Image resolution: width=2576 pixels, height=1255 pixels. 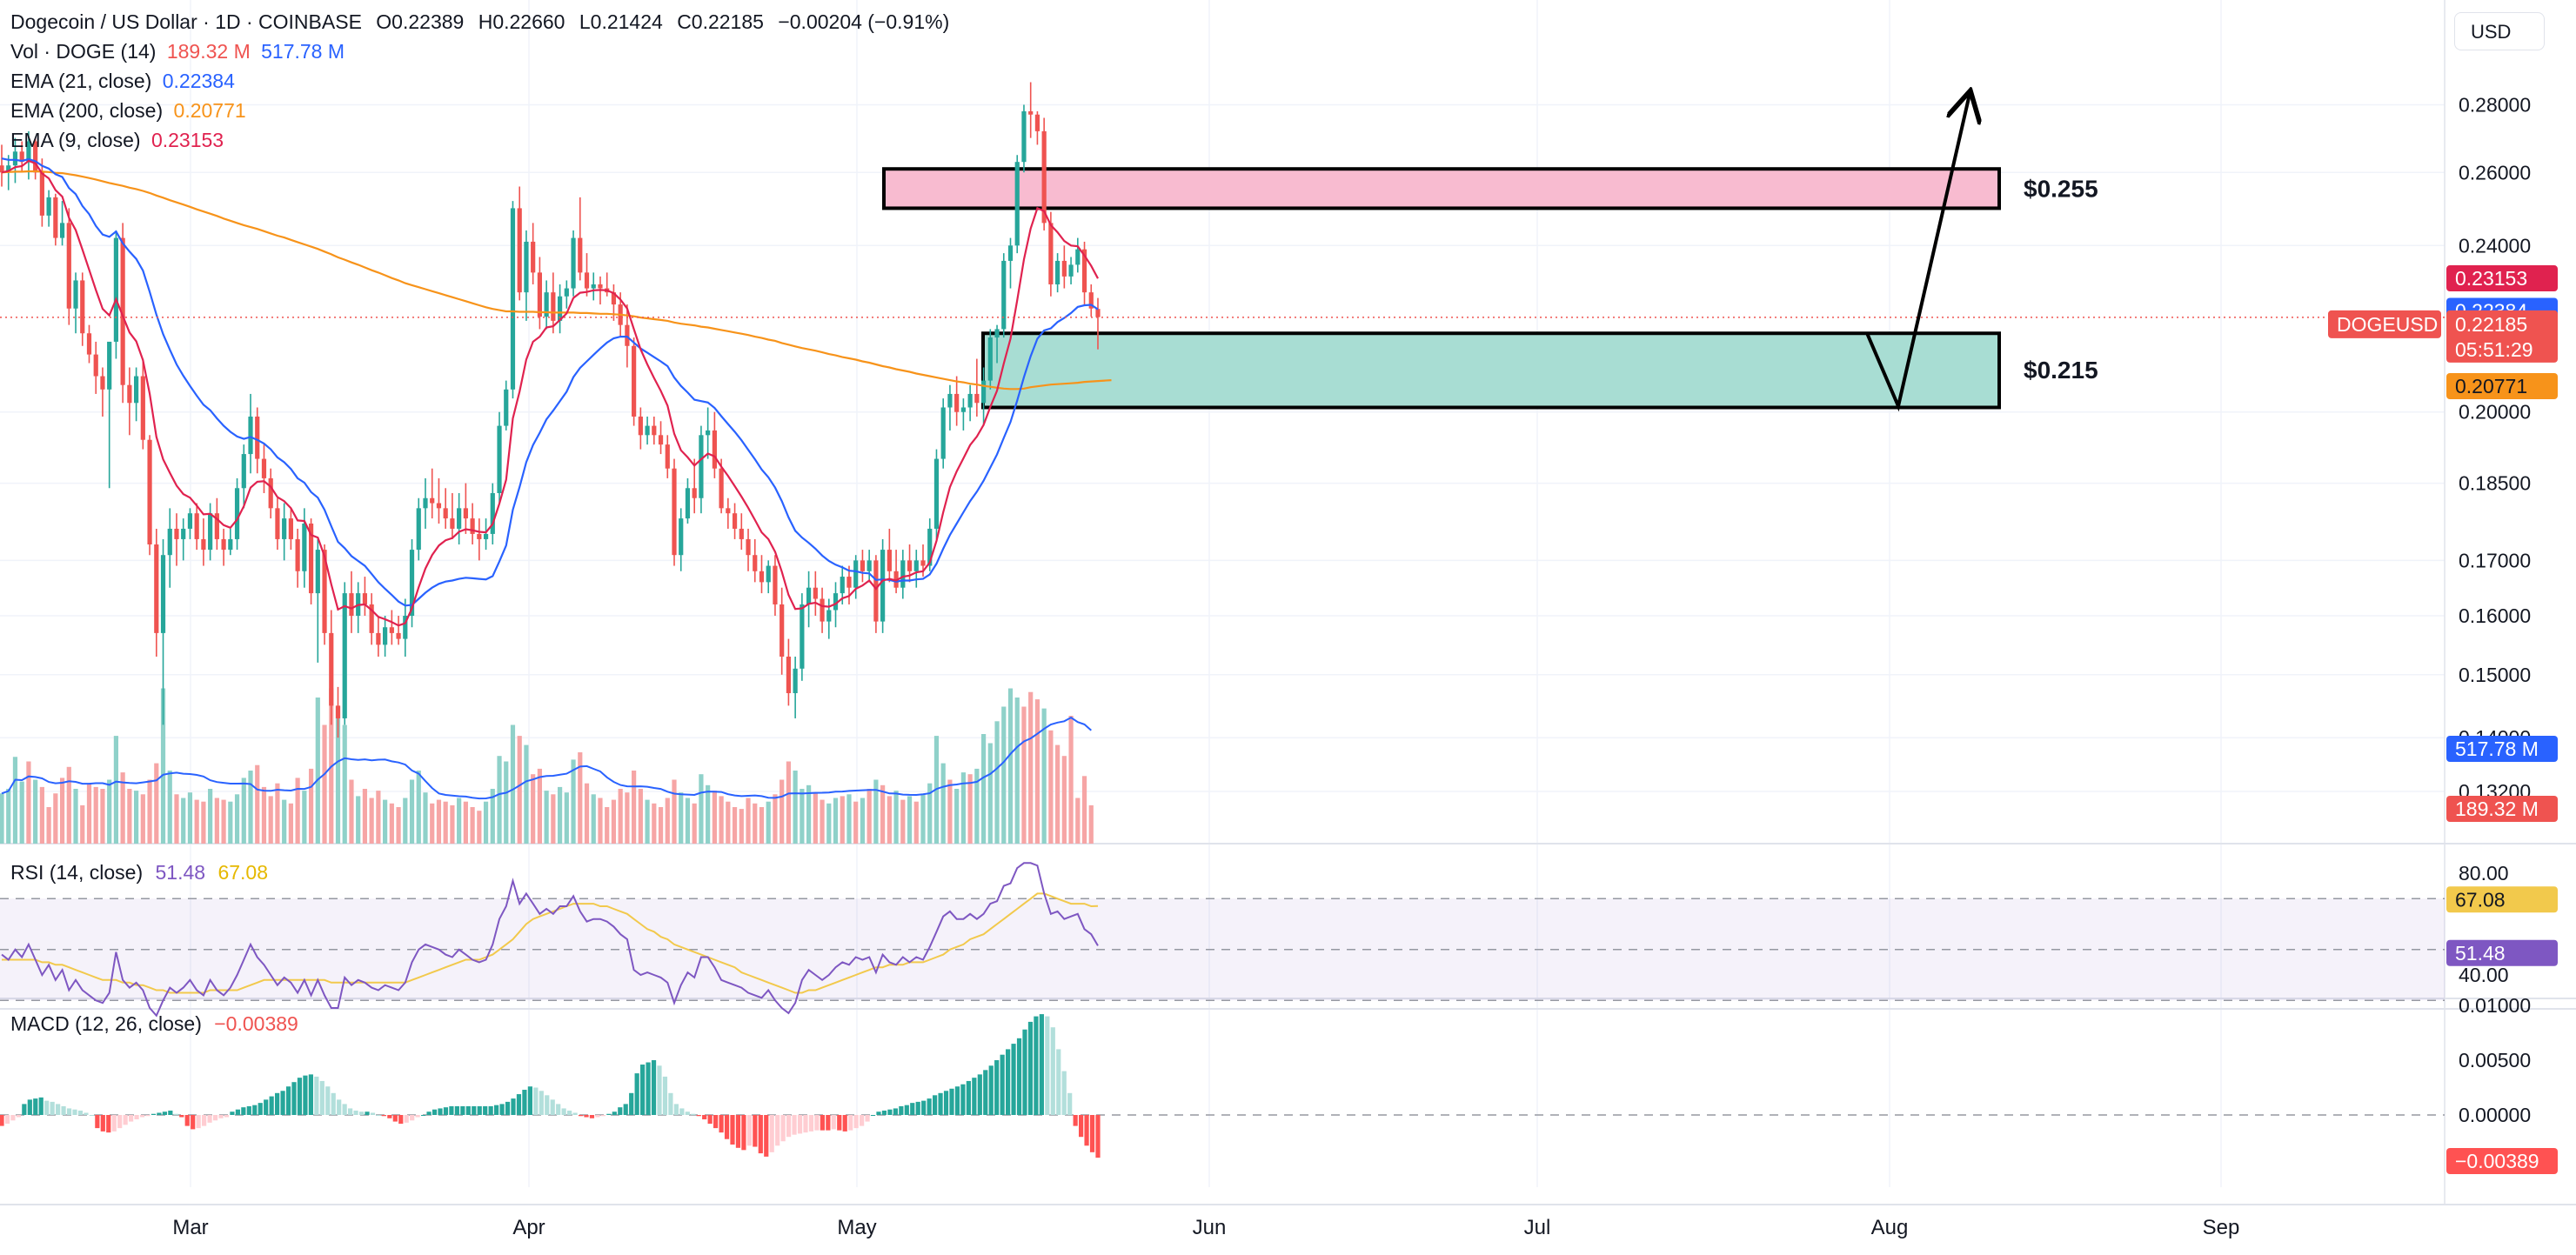 I want to click on vol-ma-badge-bg, so click(x=2502, y=749).